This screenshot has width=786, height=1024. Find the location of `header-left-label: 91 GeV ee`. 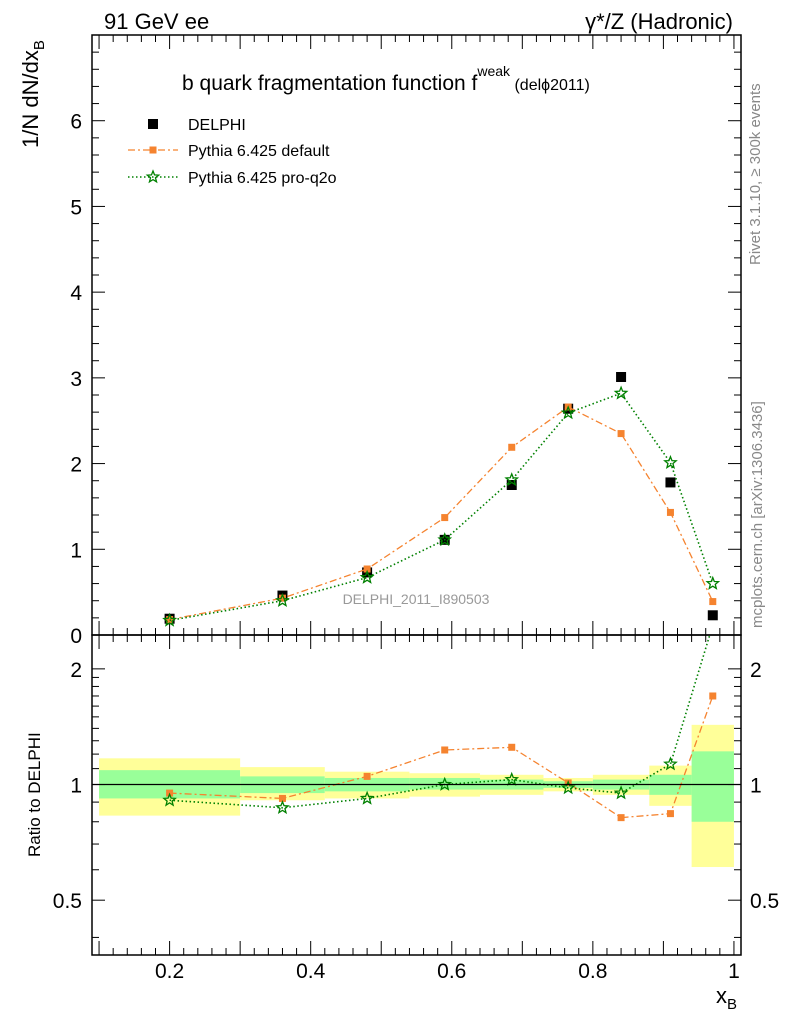

header-left-label: 91 GeV ee is located at coordinates (156, 21).